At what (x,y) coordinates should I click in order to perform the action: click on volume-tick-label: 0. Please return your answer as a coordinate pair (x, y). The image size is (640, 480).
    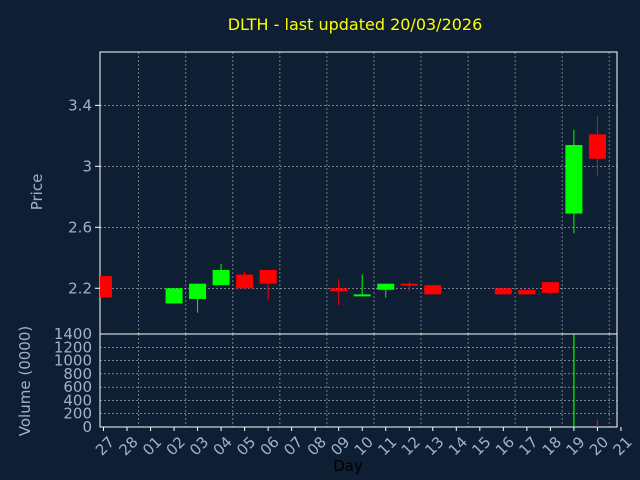
    Looking at the image, I should click on (87, 427).